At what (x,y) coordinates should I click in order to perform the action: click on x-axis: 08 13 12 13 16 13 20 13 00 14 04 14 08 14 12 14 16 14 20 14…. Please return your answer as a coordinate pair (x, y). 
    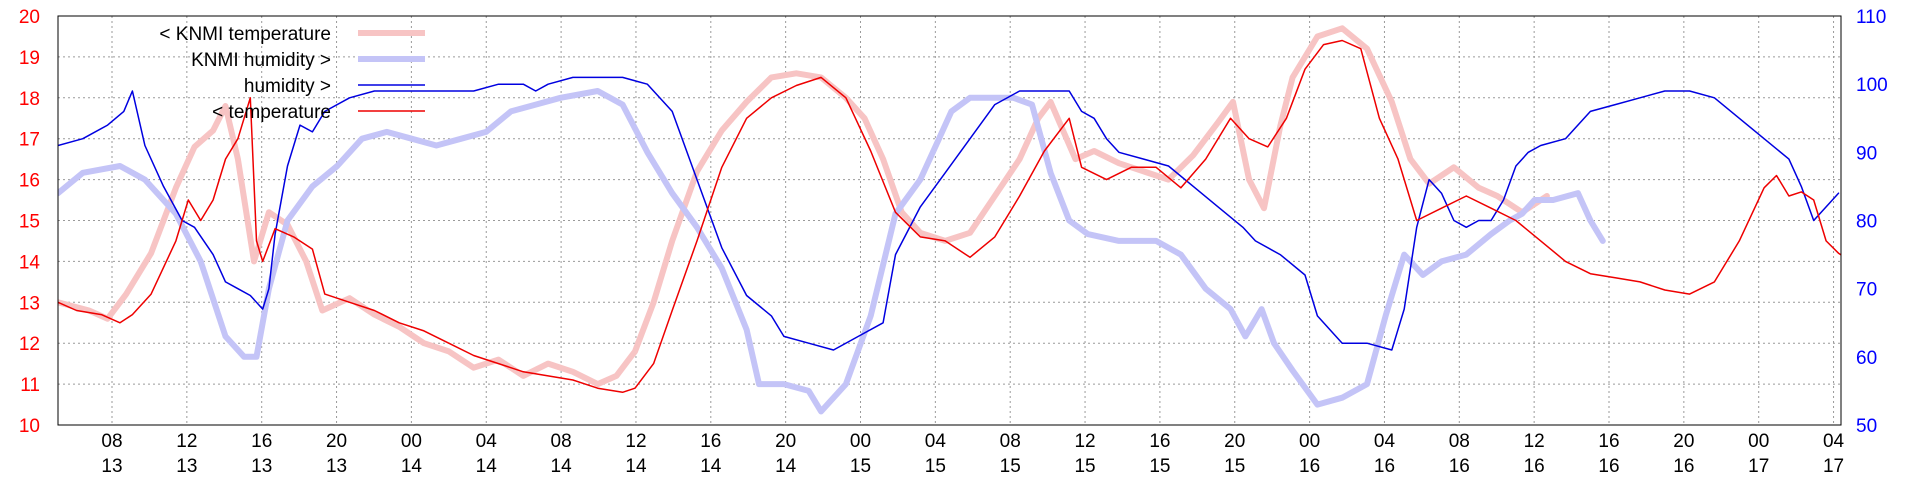
    Looking at the image, I should click on (972, 454).